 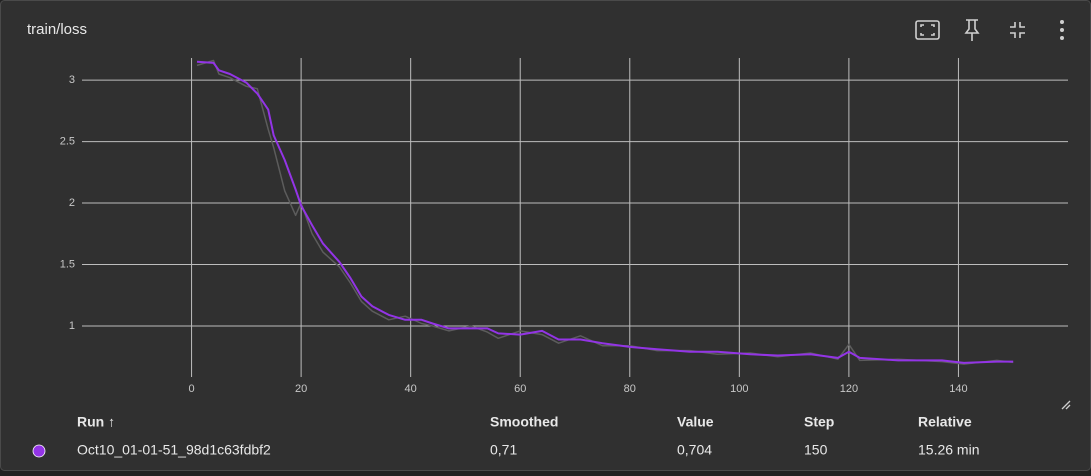 What do you see at coordinates (520, 389) in the screenshot?
I see `x-tick-label: 60` at bounding box center [520, 389].